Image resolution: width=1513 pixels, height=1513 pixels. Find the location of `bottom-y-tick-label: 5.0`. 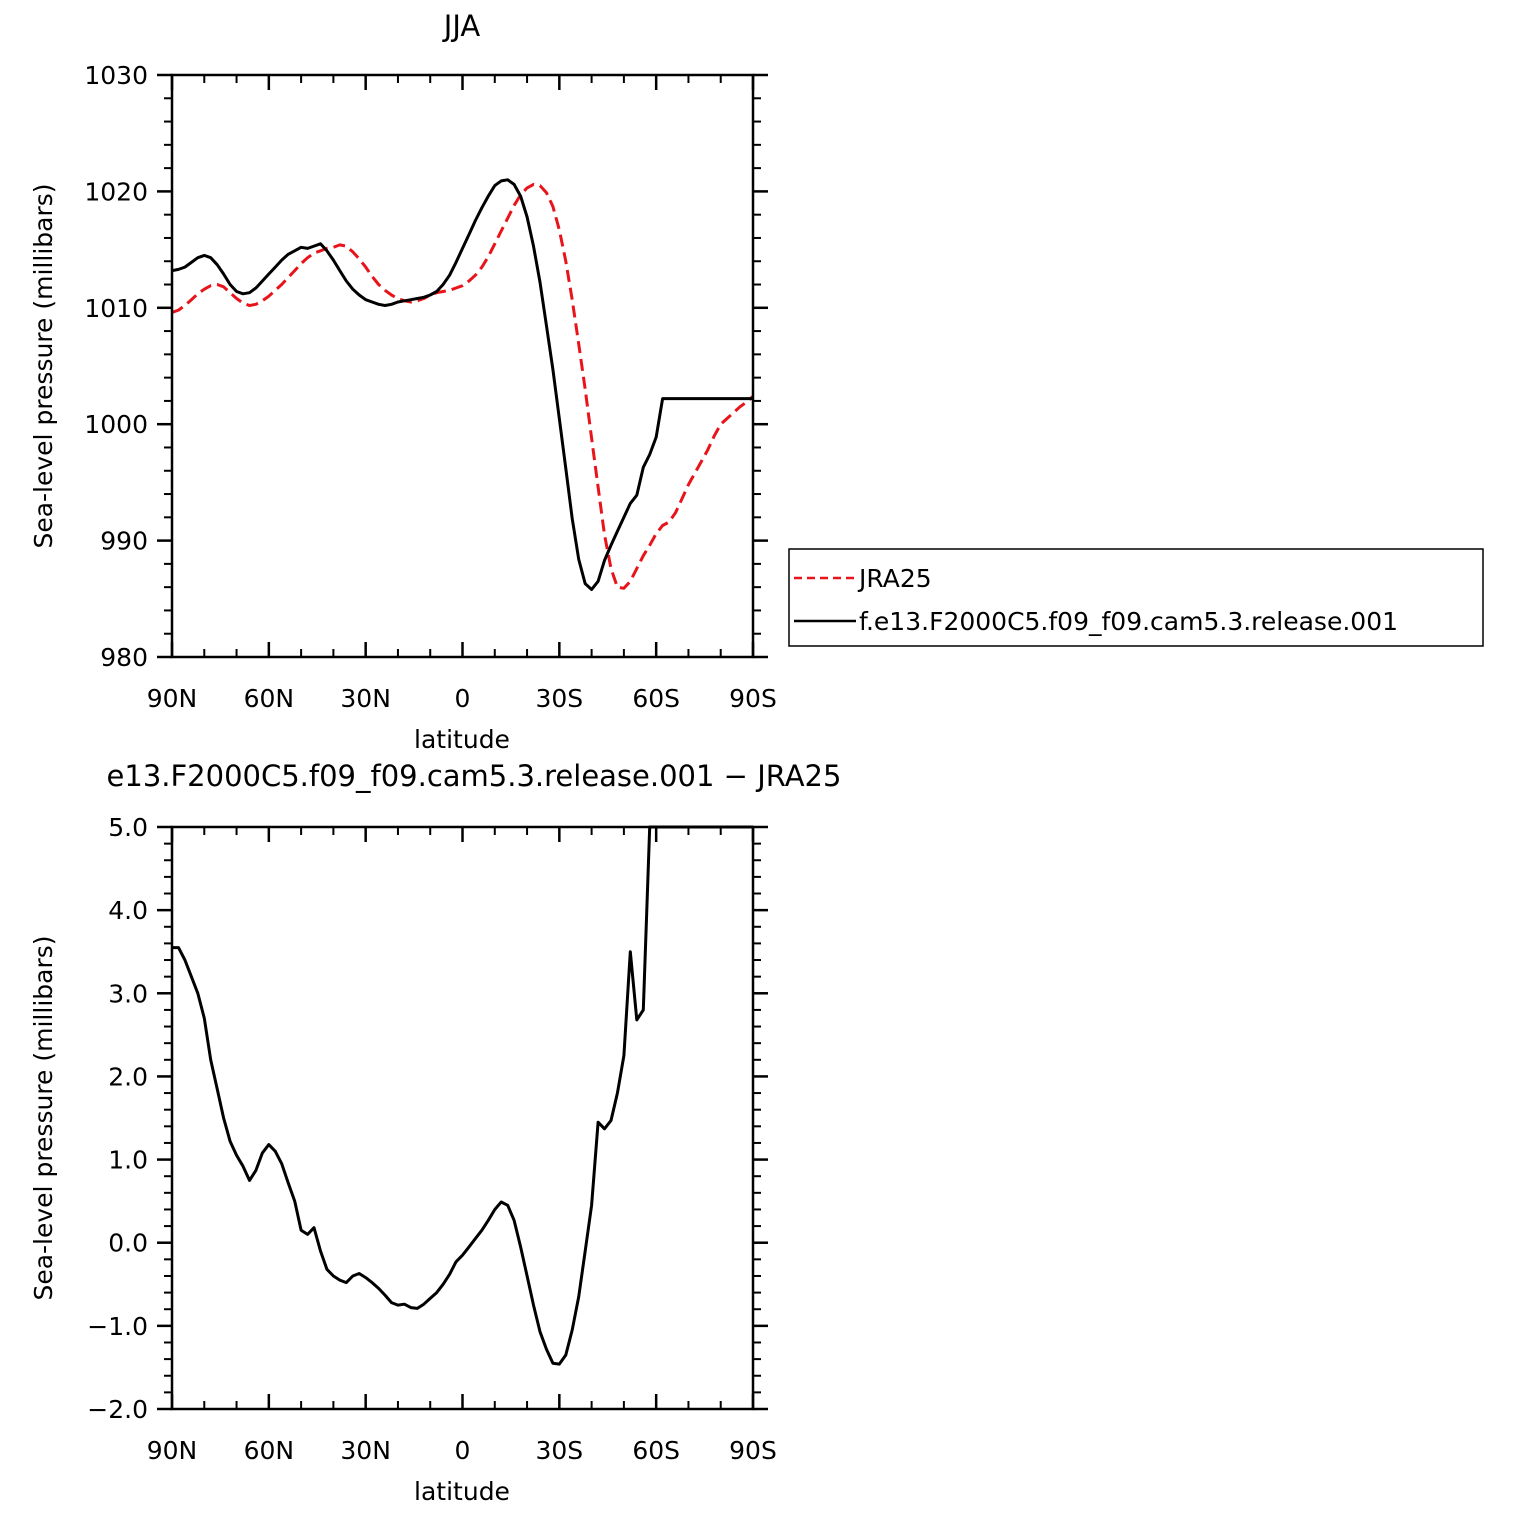

bottom-y-tick-label: 5.0 is located at coordinates (128, 827).